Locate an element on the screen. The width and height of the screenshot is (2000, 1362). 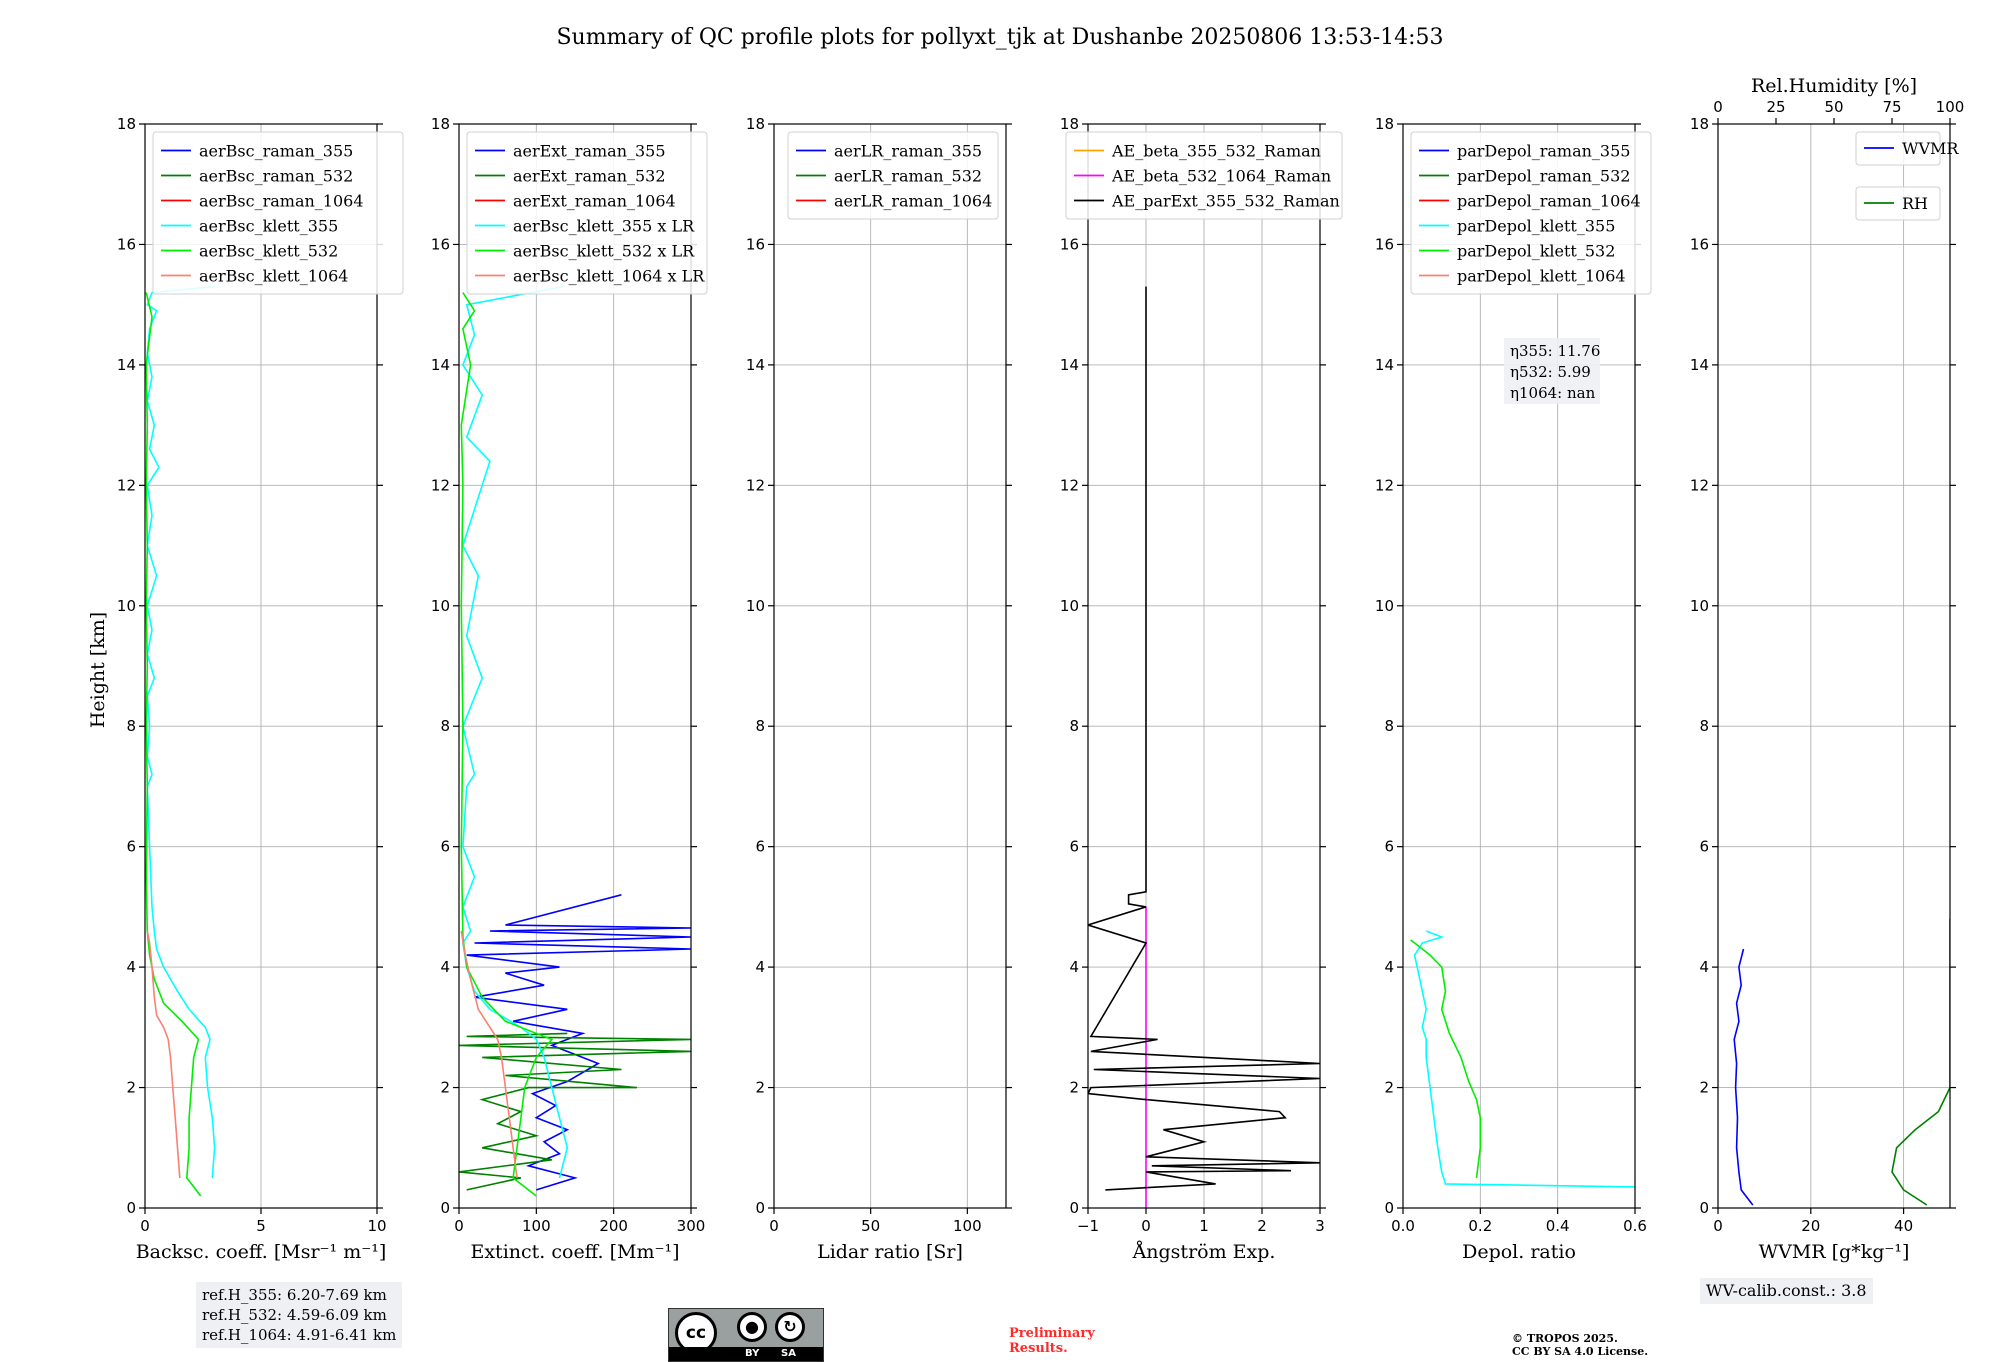
series-line-aerbsc-klett-355-x-lr is located at coordinates (515, 732).